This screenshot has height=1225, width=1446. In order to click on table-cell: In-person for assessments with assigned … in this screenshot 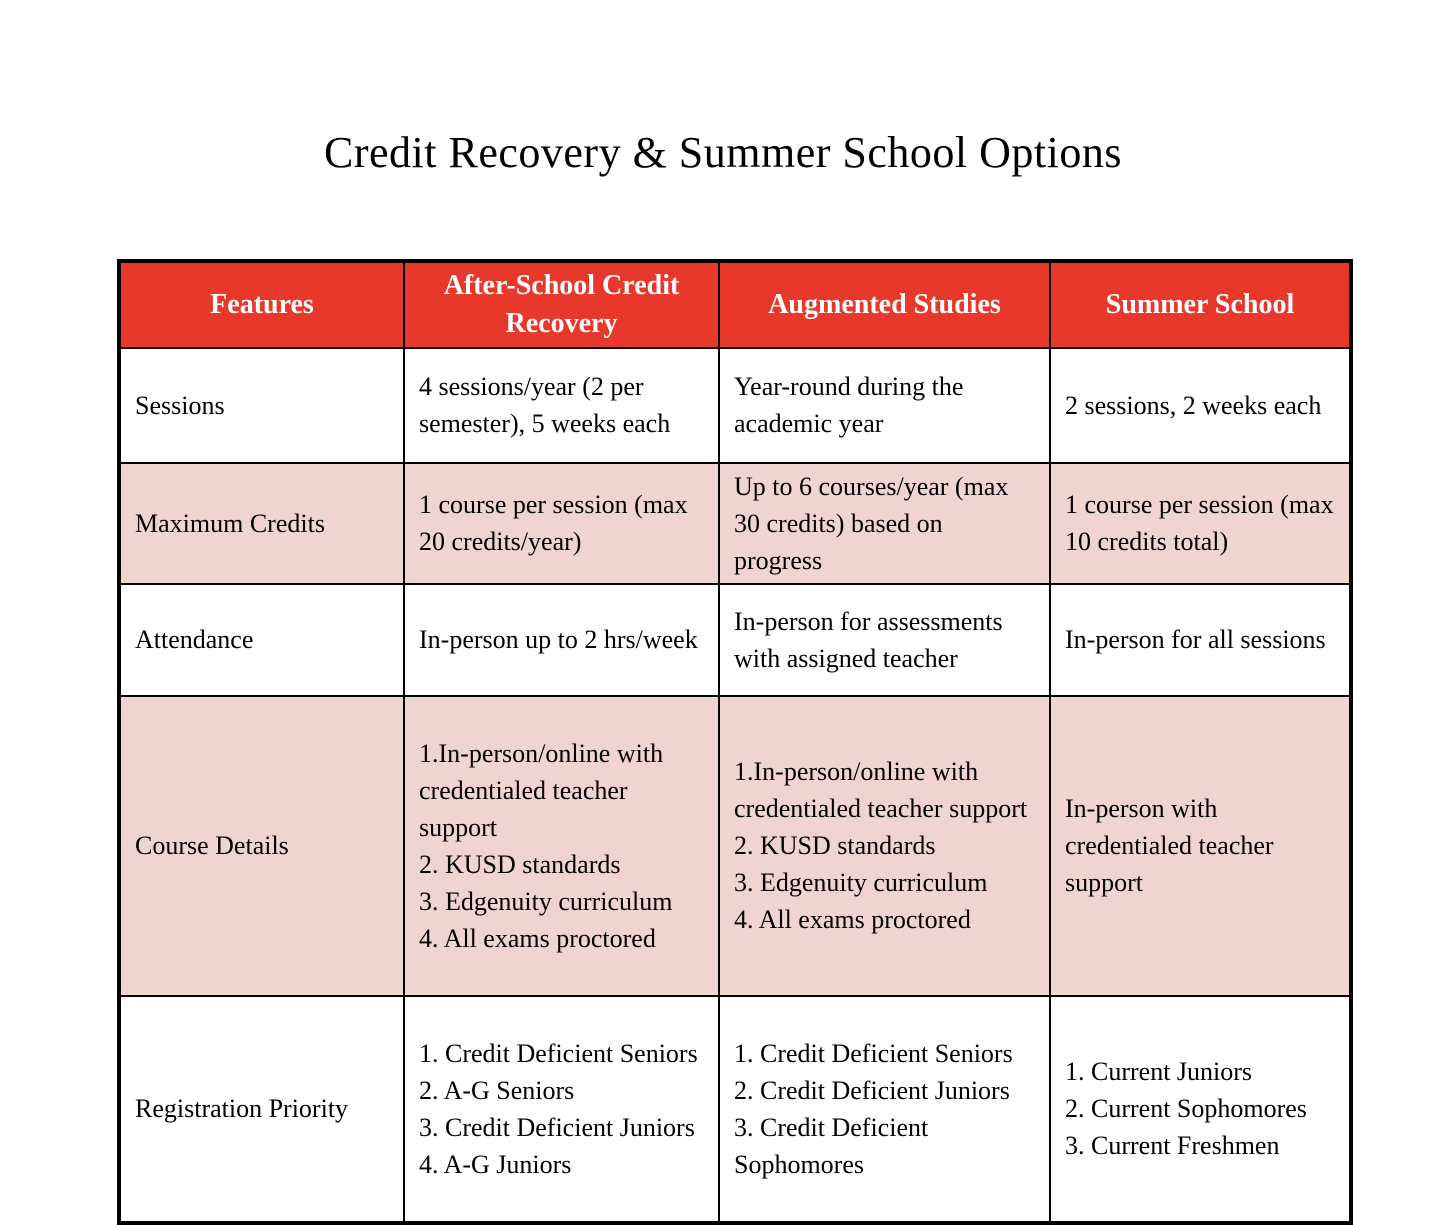, I will do `click(884, 639)`.